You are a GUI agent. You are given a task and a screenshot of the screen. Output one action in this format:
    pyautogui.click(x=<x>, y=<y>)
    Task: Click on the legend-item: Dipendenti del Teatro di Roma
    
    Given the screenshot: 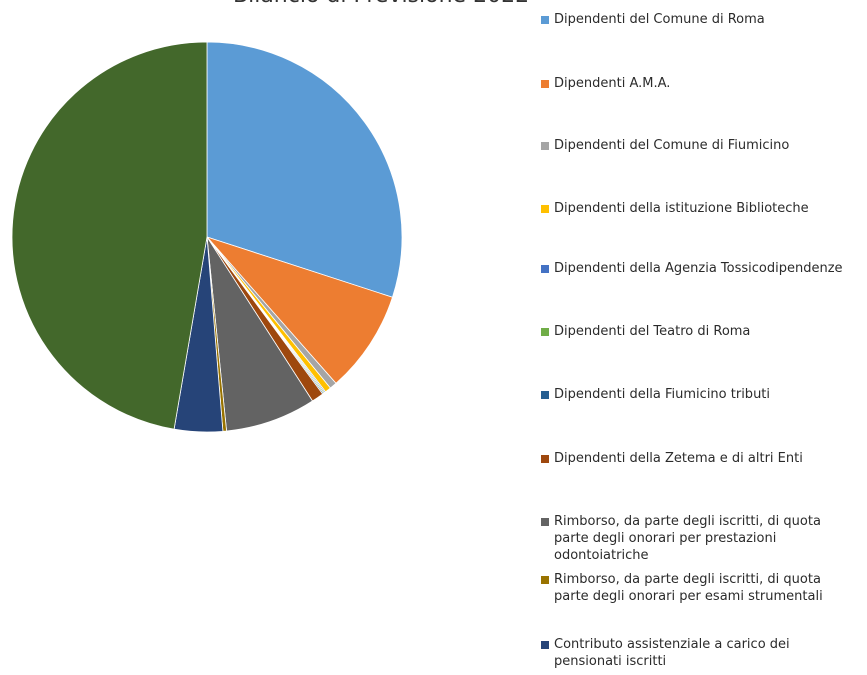 What is the action you would take?
    pyautogui.click(x=697, y=331)
    